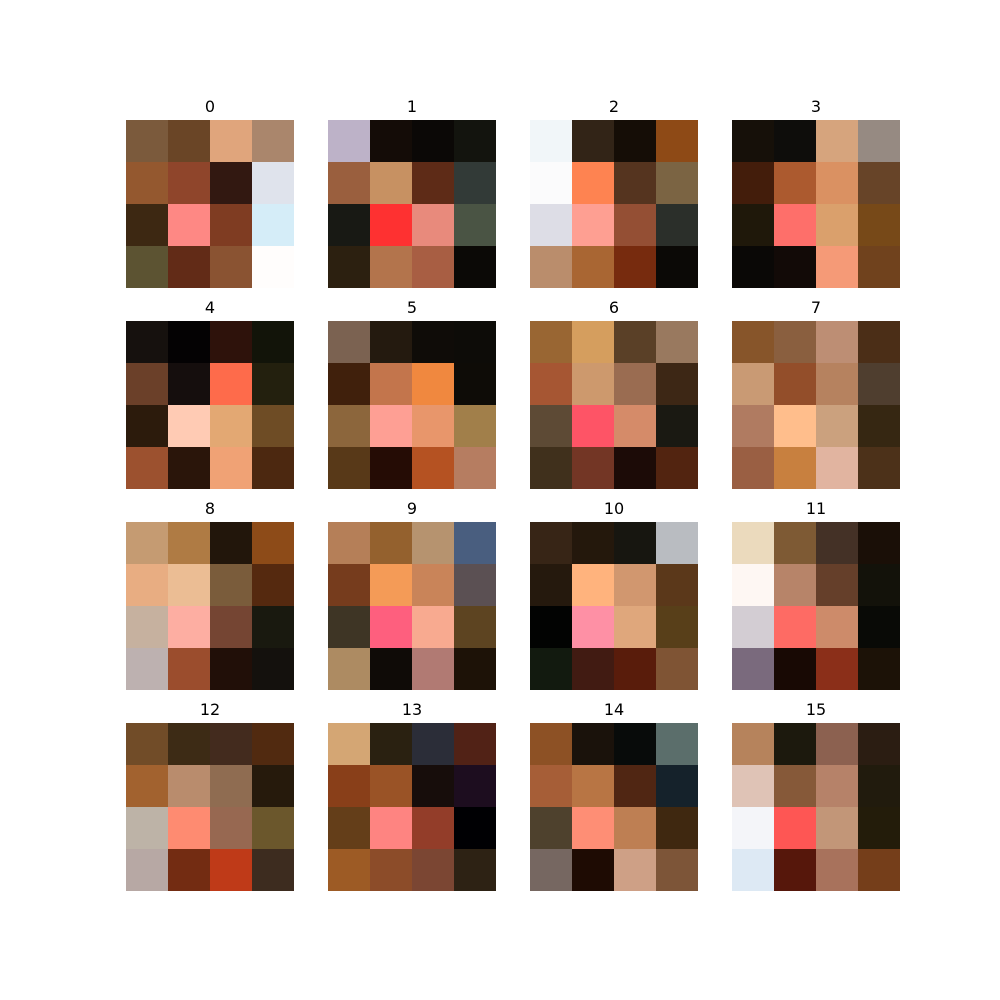  I want to click on panel-title: 14, so click(614, 709).